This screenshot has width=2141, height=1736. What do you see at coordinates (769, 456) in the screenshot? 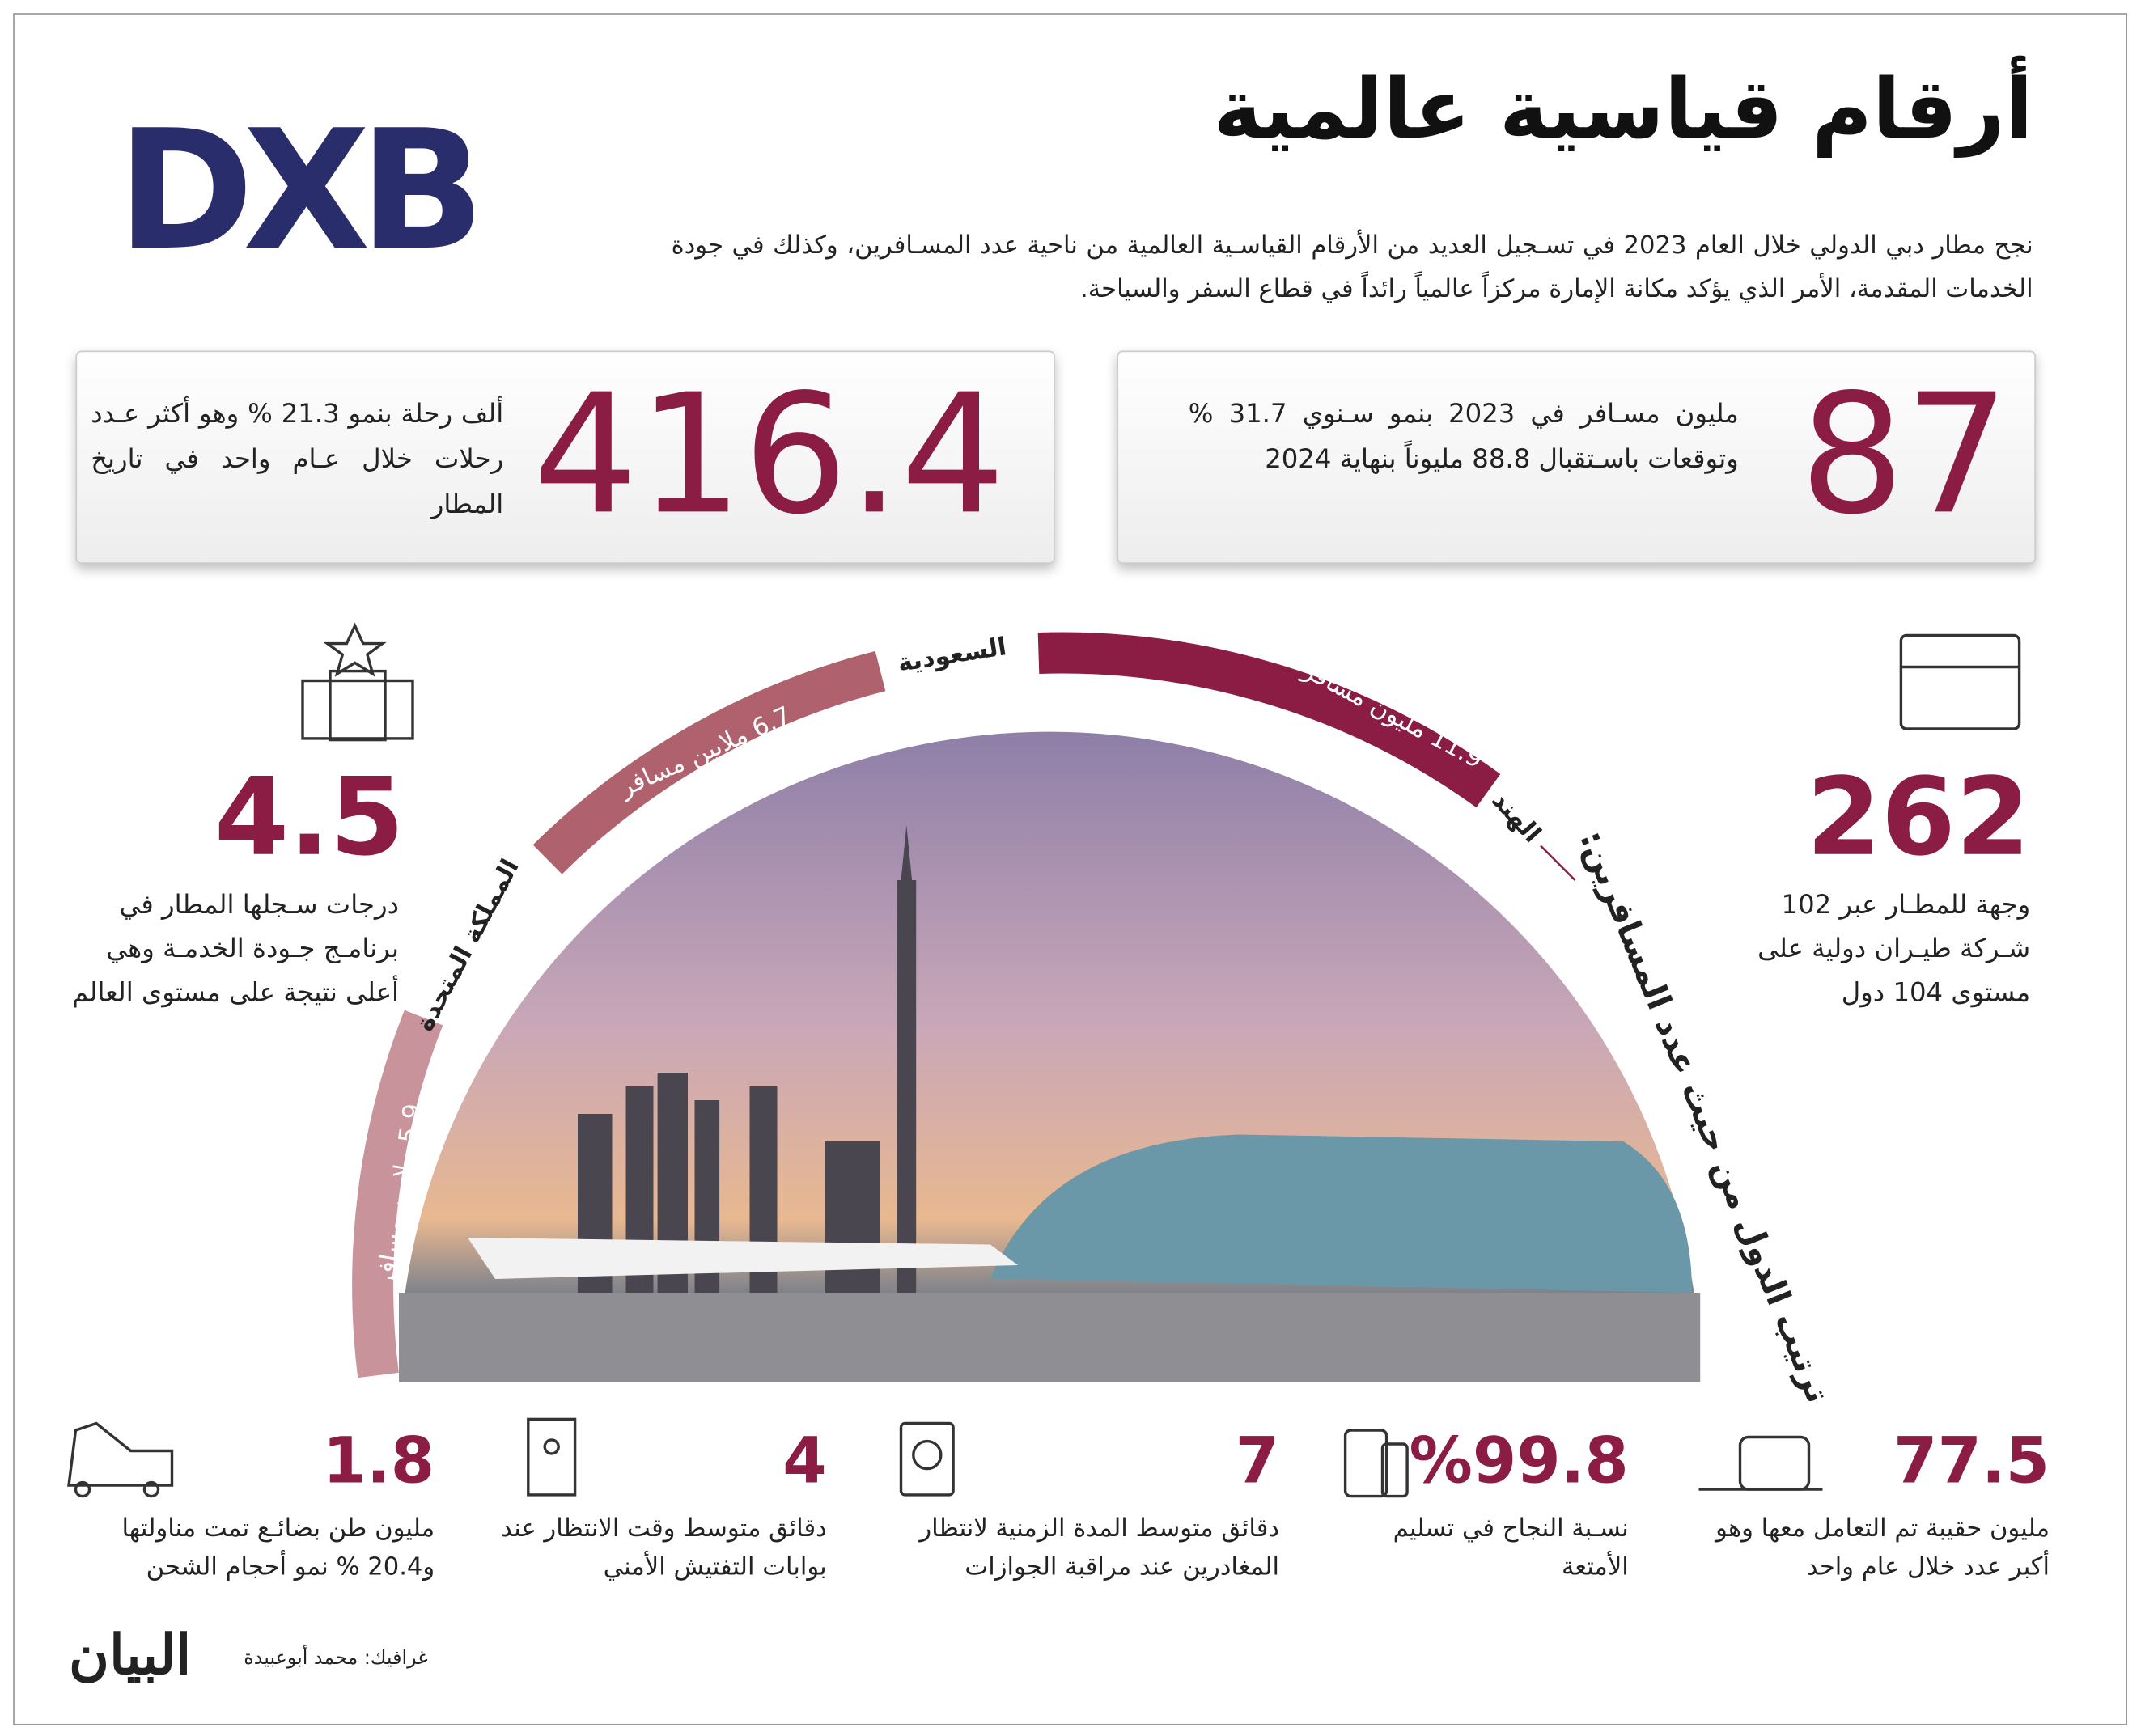
I see `highlight-value: 416.4` at bounding box center [769, 456].